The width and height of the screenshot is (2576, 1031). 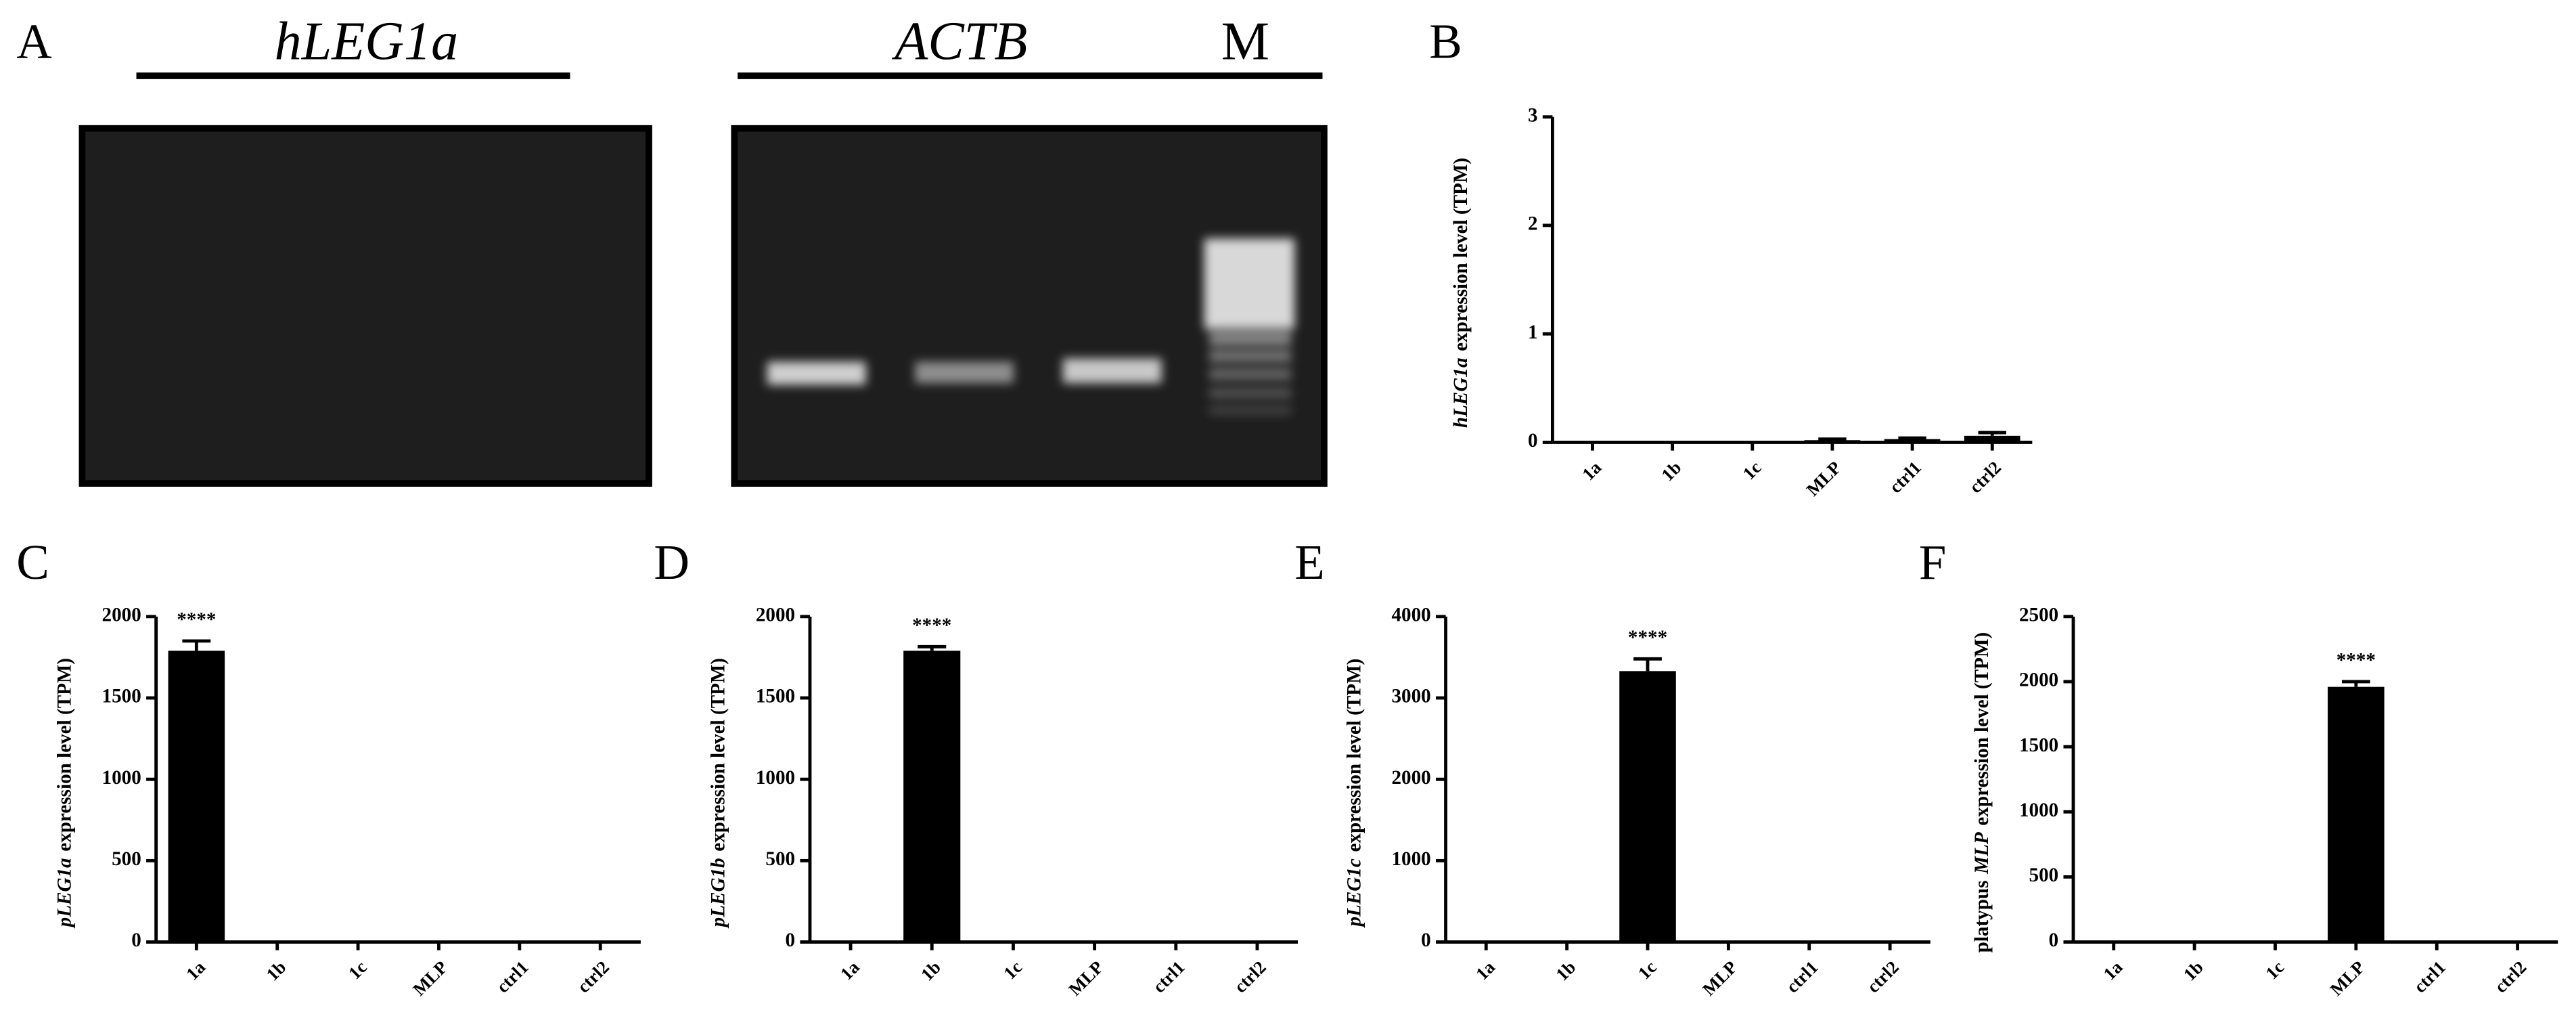 I want to click on y-axis-title: pLEG1a expression level (TPM), so click(x=64, y=793).